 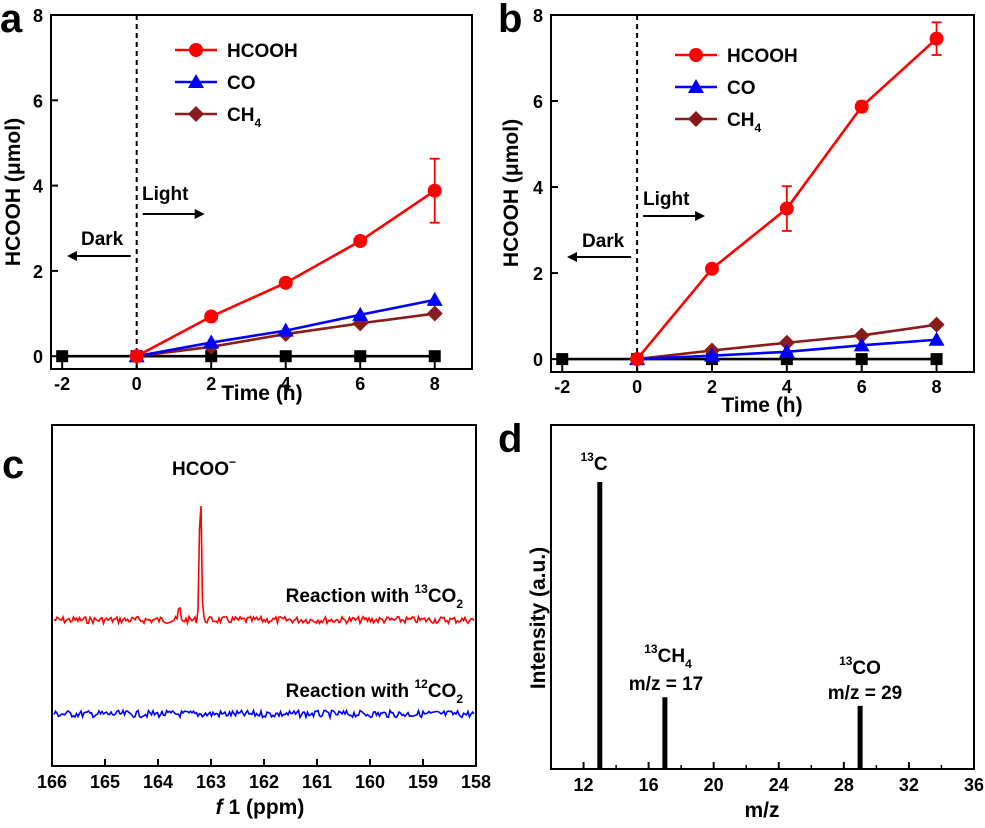 I want to click on panel-c-xtick-label: 165, so click(x=105, y=782).